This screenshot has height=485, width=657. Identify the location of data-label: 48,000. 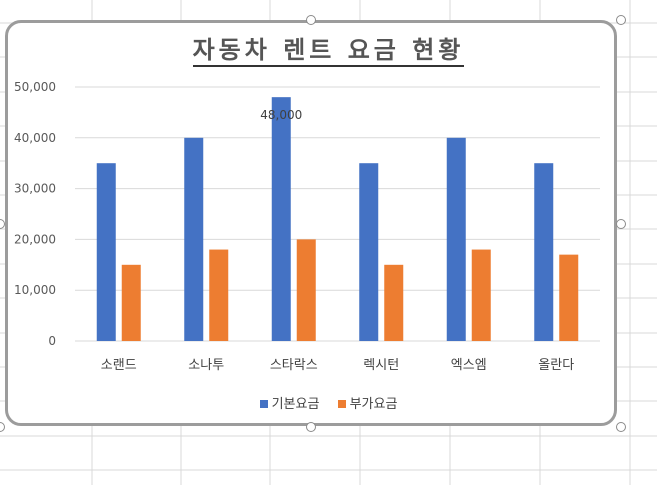
(281, 115).